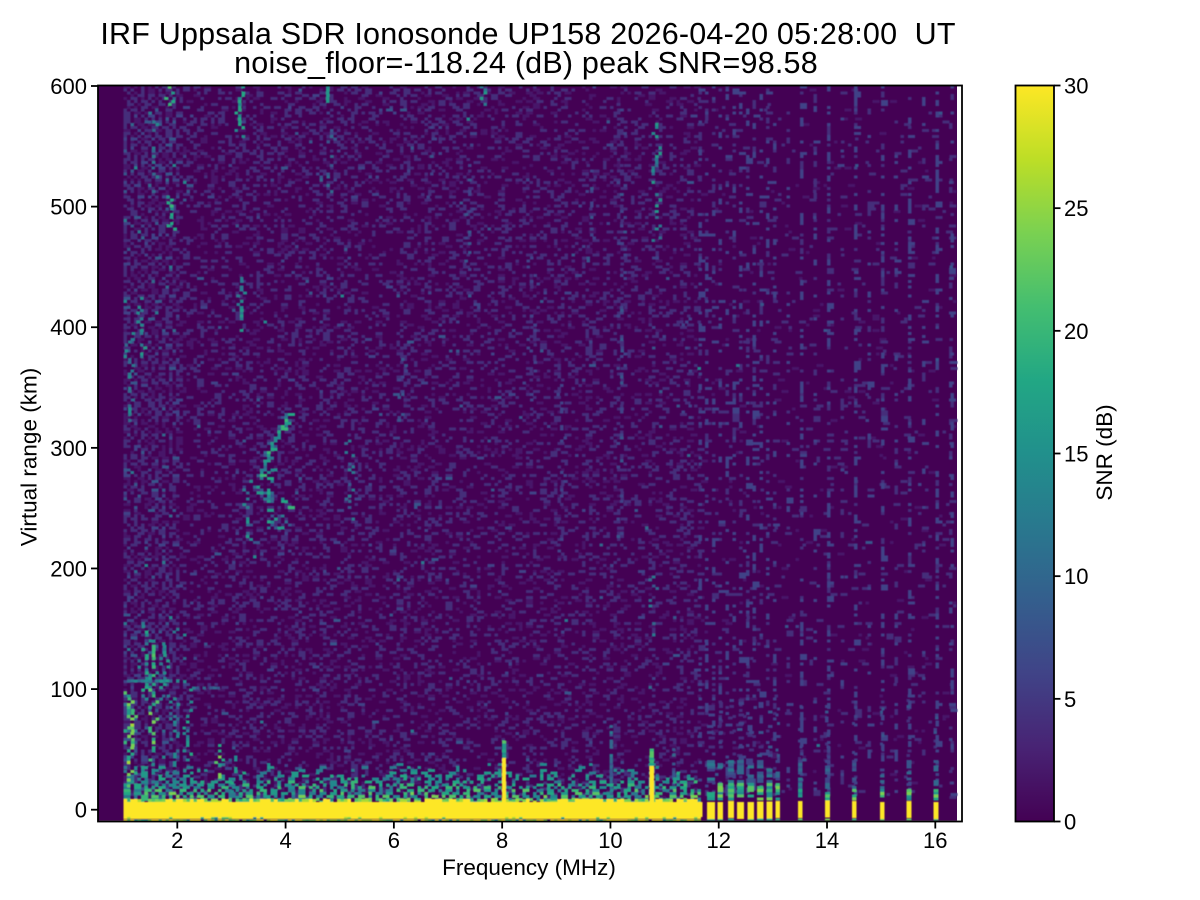 The image size is (1200, 900). Describe the element at coordinates (68, 448) in the screenshot. I see `svg-text: 300` at that location.